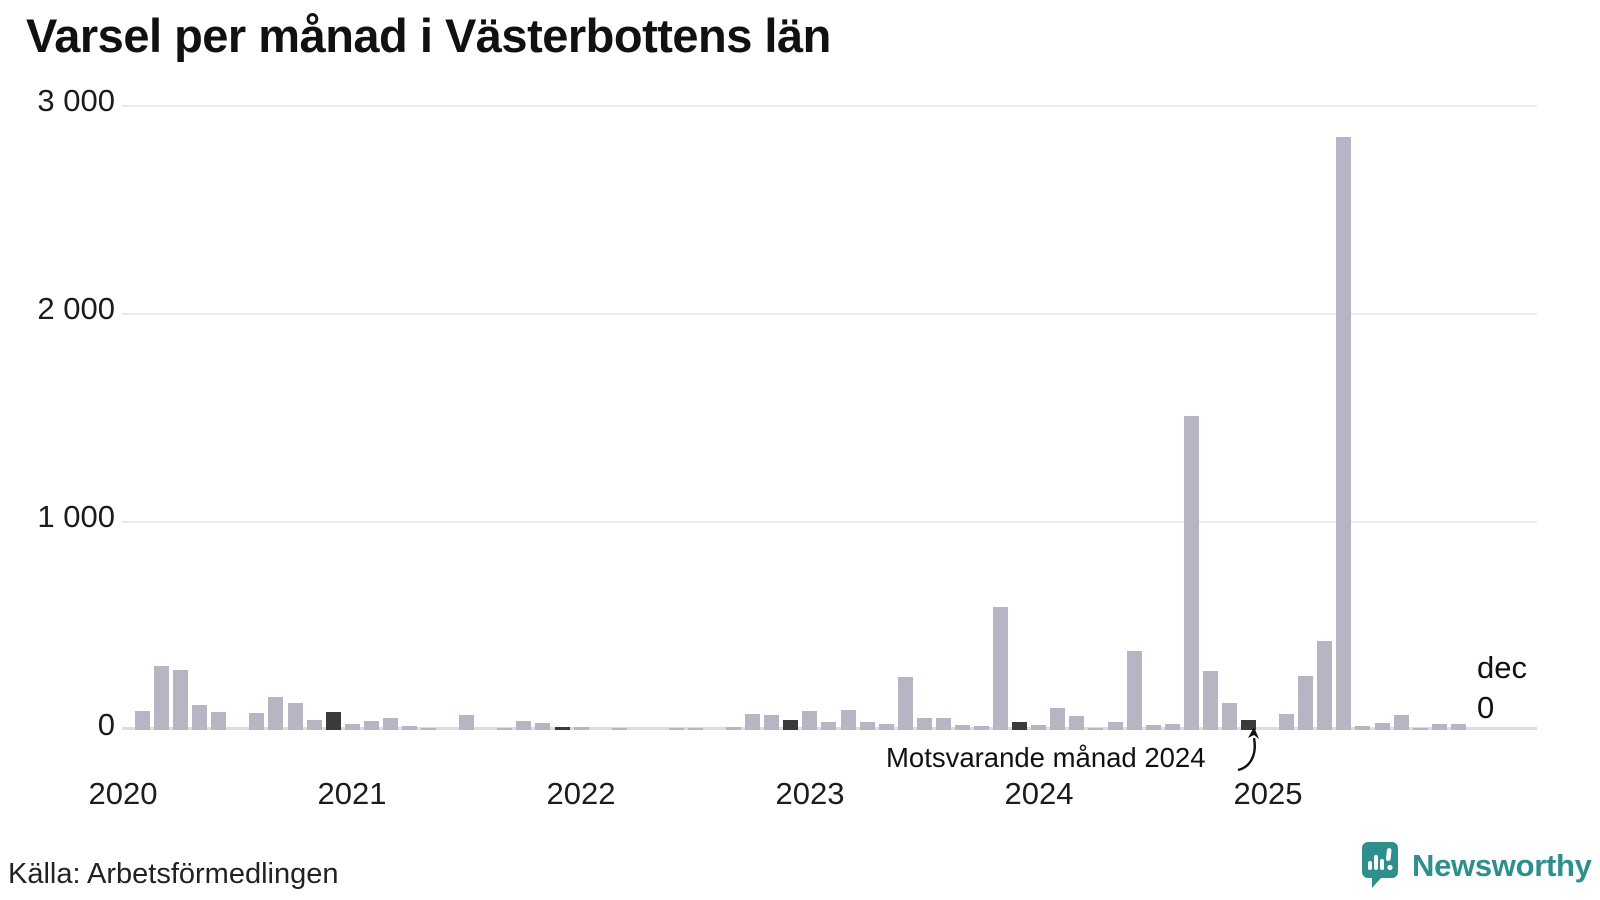  I want to click on bar-2021-dec, so click(562, 728).